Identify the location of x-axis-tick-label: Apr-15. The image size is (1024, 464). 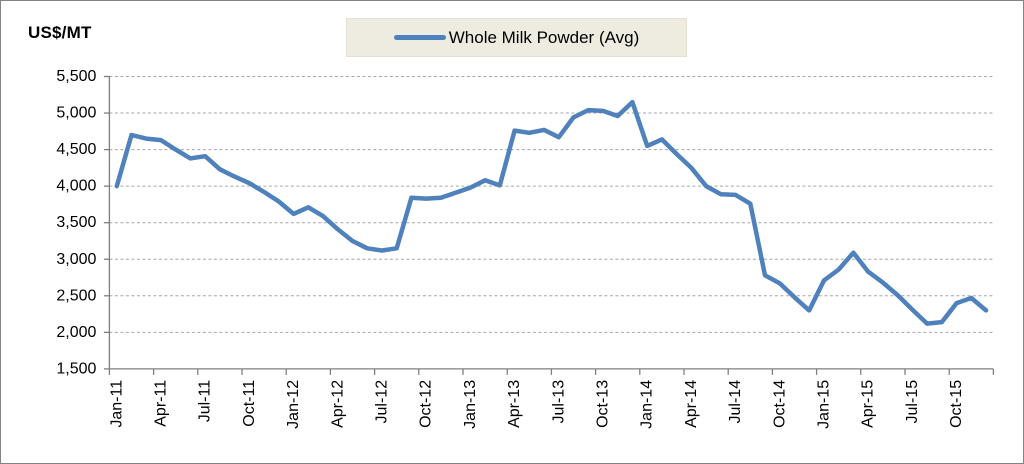
(868, 404).